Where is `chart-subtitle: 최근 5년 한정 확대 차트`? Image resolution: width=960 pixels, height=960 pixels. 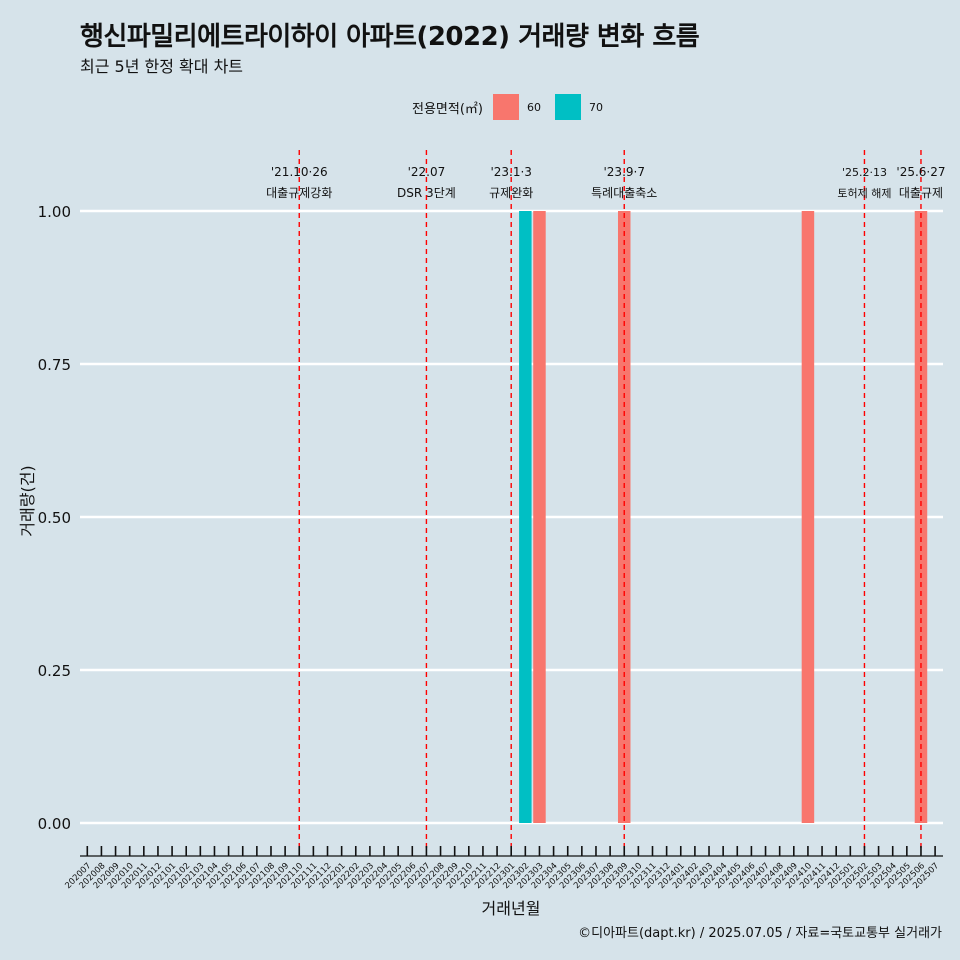
chart-subtitle: 최근 5년 한정 확대 차트 is located at coordinates (162, 66).